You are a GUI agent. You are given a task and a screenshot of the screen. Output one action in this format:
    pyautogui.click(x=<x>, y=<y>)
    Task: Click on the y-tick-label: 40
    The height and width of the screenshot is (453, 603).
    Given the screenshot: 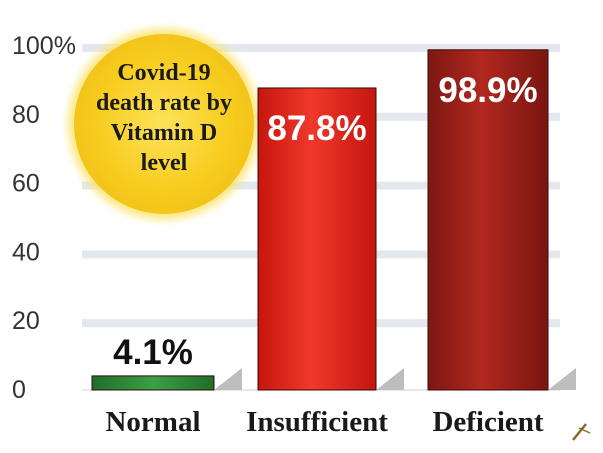 What is the action you would take?
    pyautogui.click(x=26, y=252)
    